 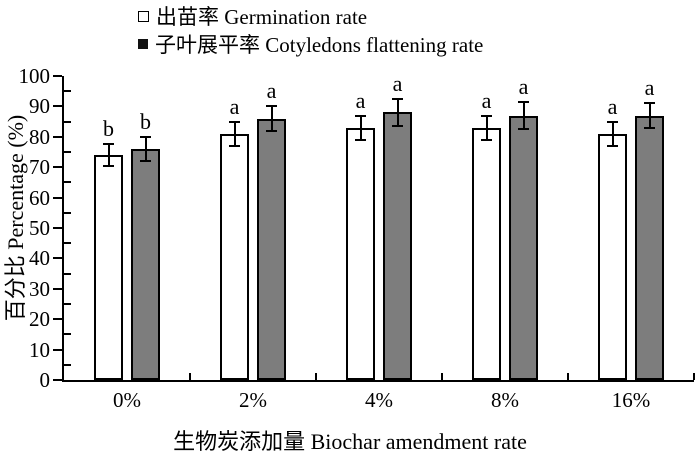 I want to click on y-tick-label: 0, so click(x=45, y=380).